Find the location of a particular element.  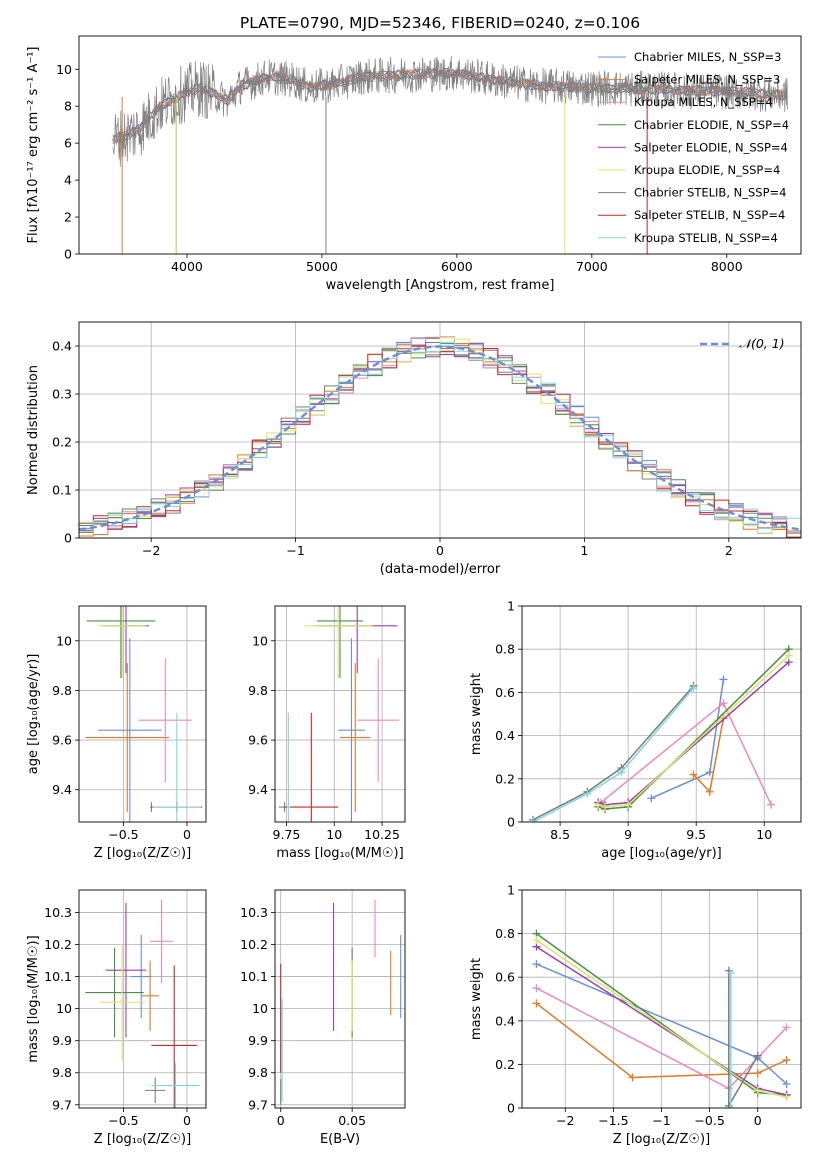

x-tick-label: 7000 is located at coordinates (592, 266).